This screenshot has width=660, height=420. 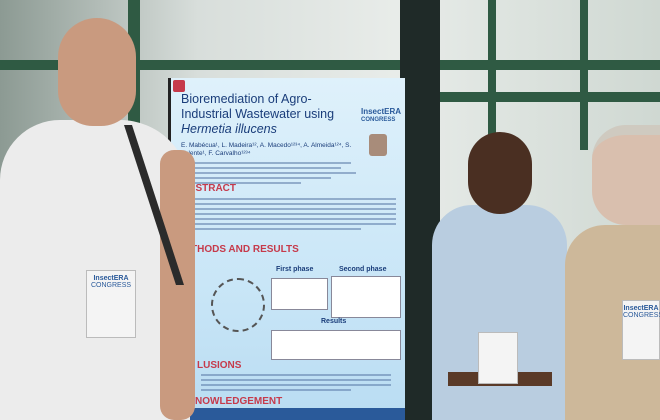 I want to click on person-arm, so click(x=177, y=285).